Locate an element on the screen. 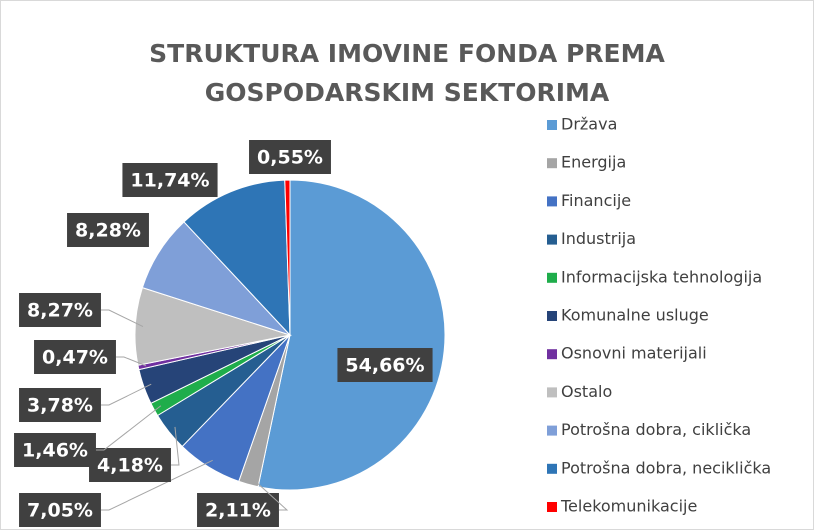 This screenshot has height=530, width=814. chart-title: STRUKTURA IMOVINE FONDA PREMA is located at coordinates (407, 53).